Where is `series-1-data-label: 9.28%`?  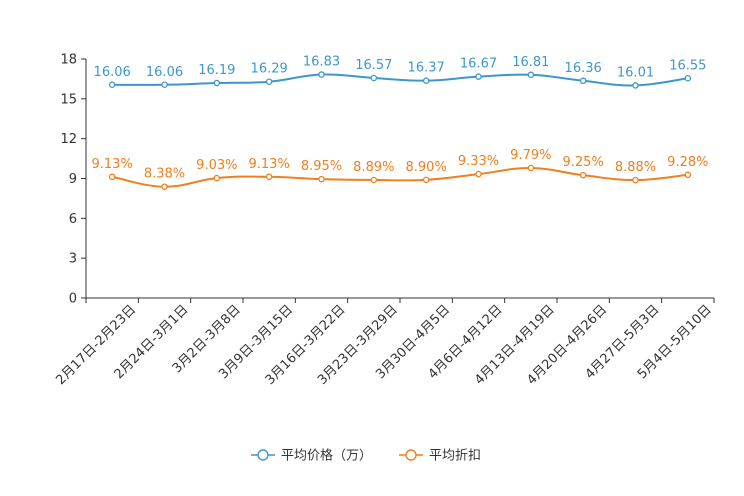 series-1-data-label: 9.28% is located at coordinates (687, 162).